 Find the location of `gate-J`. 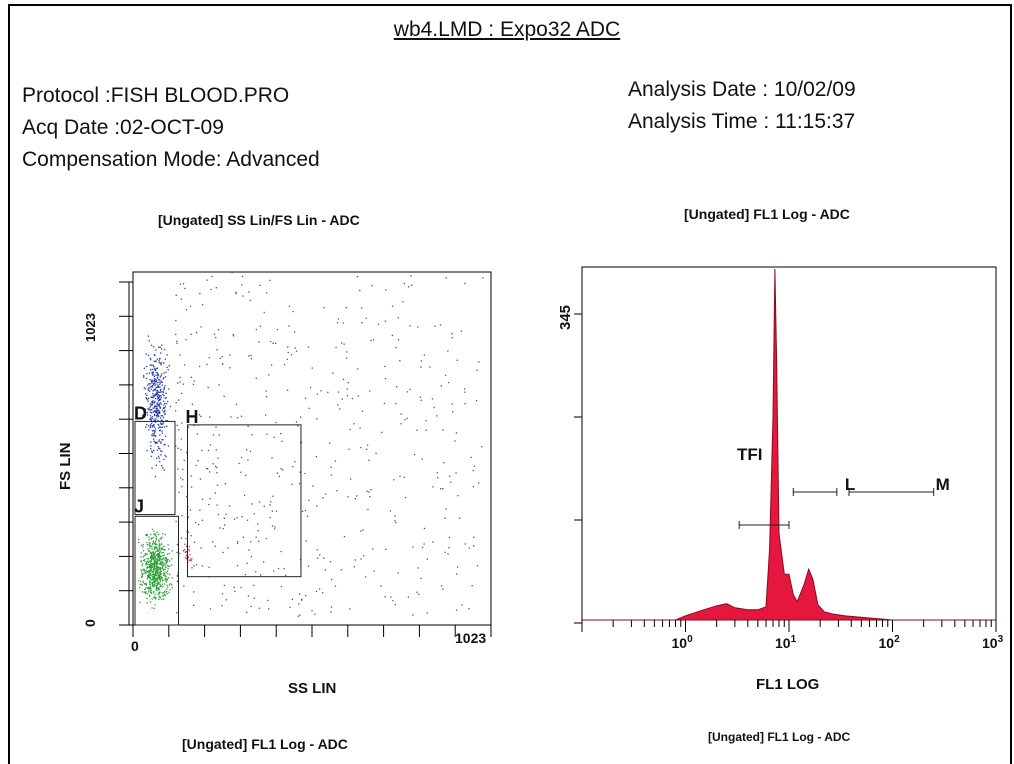

gate-J is located at coordinates (156, 570).